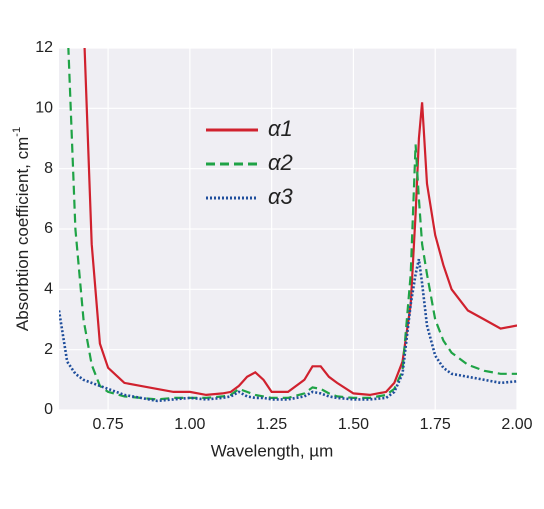 The width and height of the screenshot is (544, 509). Describe the element at coordinates (280, 162) in the screenshot. I see `legend-label: α2` at that location.